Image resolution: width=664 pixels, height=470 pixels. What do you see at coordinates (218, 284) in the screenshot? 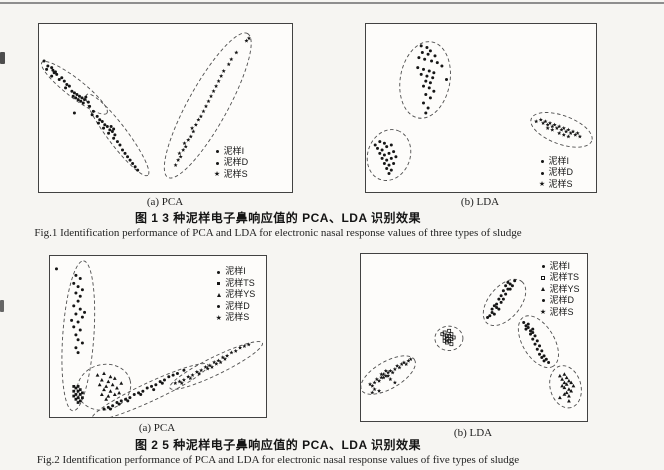
I see `legend-marker-square-icon` at bounding box center [218, 284].